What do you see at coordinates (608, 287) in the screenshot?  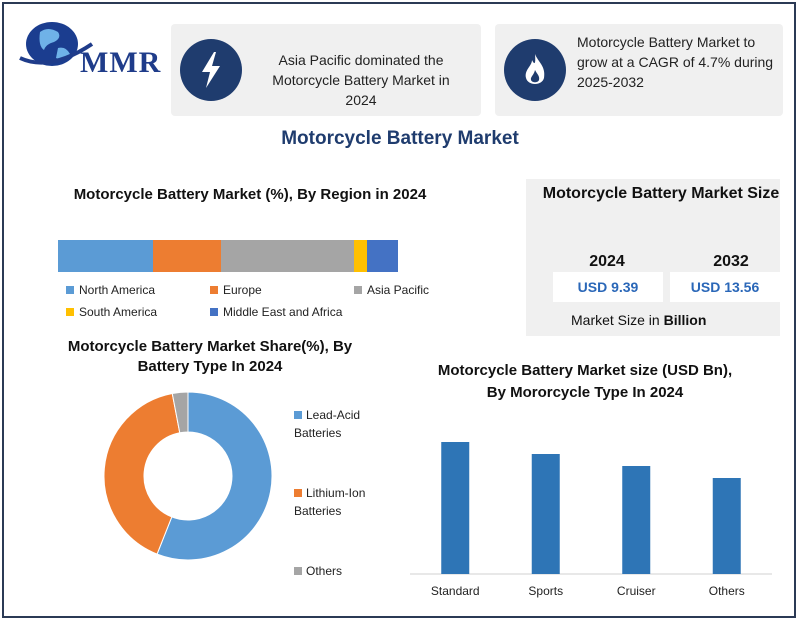 I see `value-2024: USD 9.39` at bounding box center [608, 287].